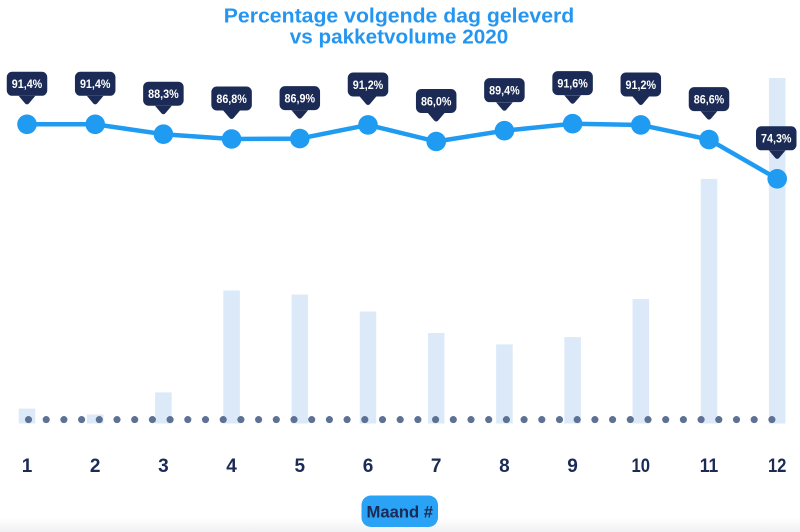 Image resolution: width=800 pixels, height=532 pixels. I want to click on point-label-text: 91,4%, so click(95, 84).